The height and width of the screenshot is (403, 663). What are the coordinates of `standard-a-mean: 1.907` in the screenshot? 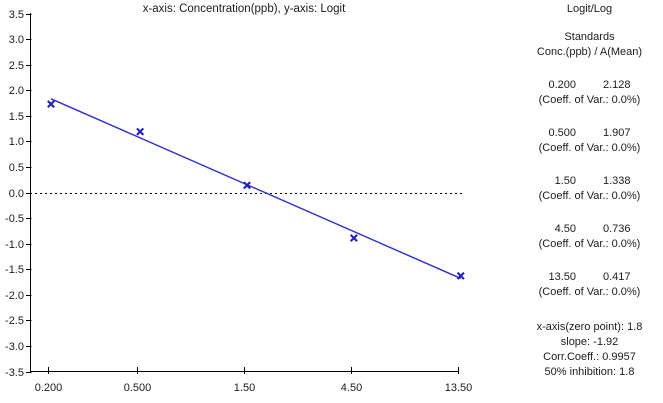 It's located at (617, 133).